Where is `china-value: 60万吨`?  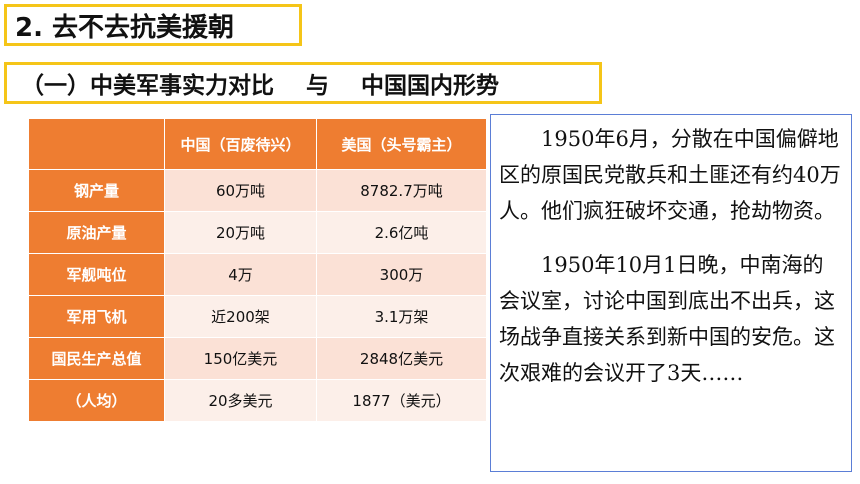 china-value: 60万吨 is located at coordinates (240, 190).